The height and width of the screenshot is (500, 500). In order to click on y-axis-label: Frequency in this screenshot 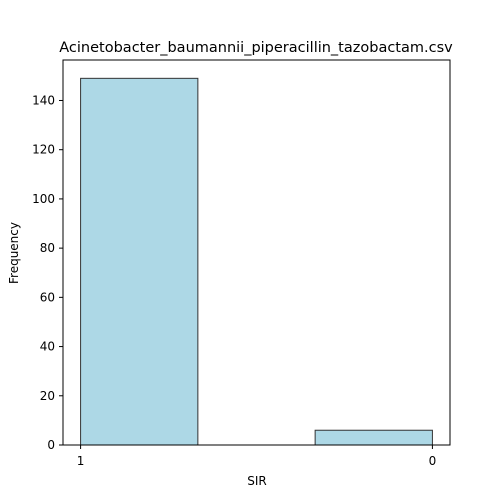, I will do `click(14, 253)`.